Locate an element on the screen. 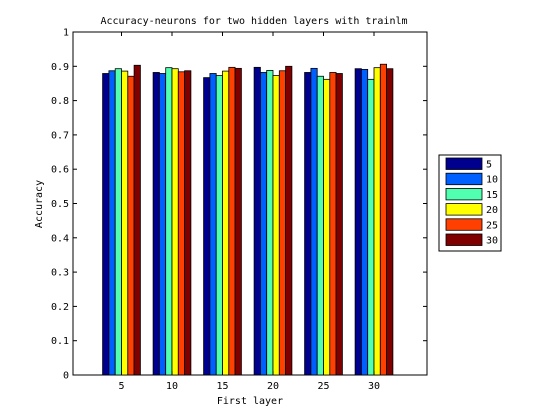  x-tick-label: 15 is located at coordinates (222, 386).